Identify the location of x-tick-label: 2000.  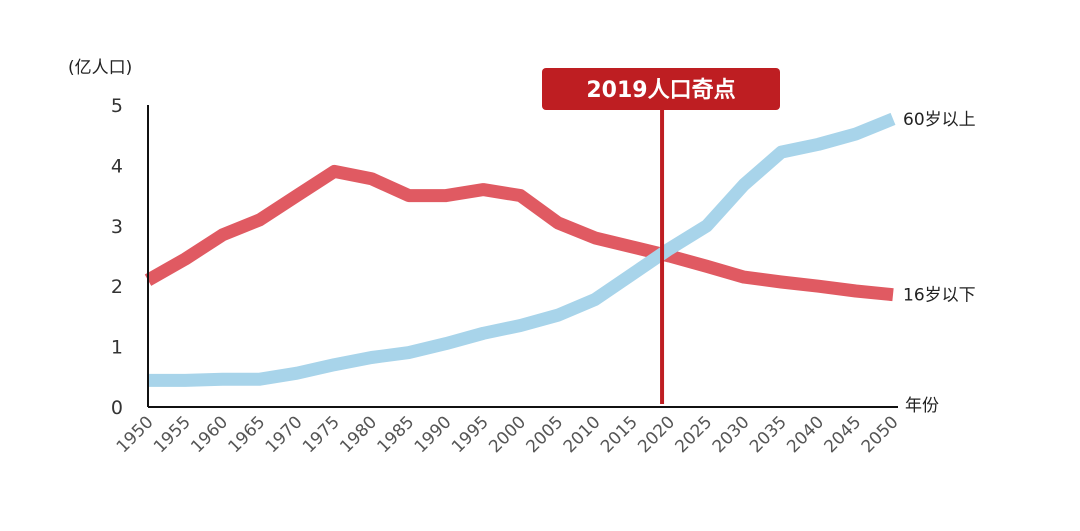
(507, 434).